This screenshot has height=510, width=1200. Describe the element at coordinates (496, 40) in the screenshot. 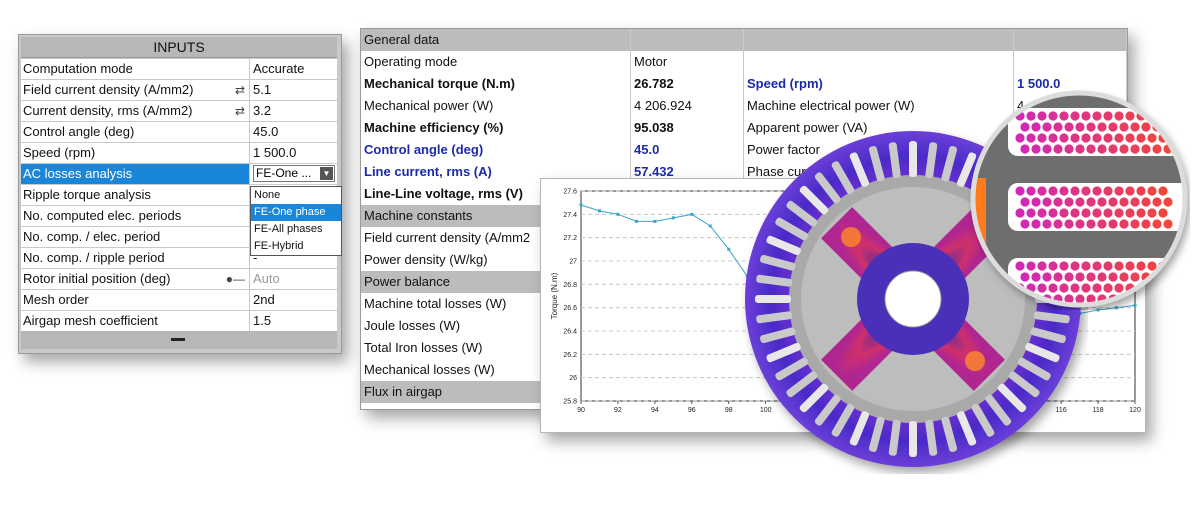

I see `table-cell: General data` at that location.